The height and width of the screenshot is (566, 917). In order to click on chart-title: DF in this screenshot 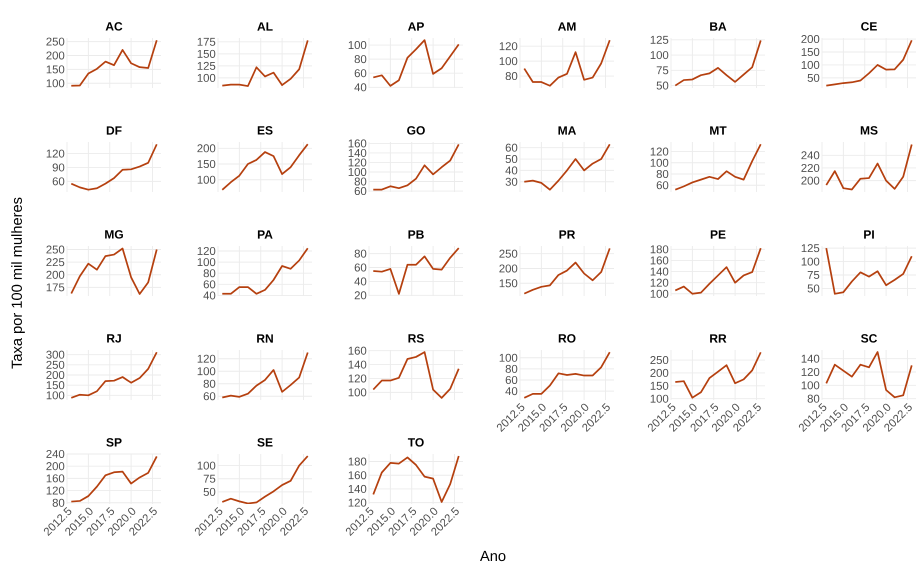, I will do `click(114, 130)`.